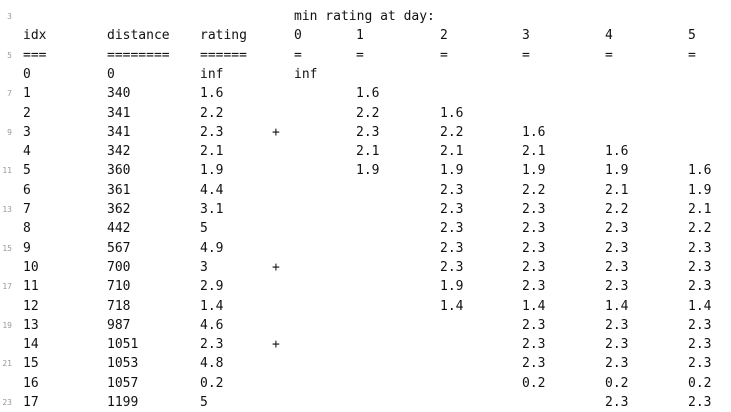 Image resolution: width=731 pixels, height=412 pixels. What do you see at coordinates (6, 55) in the screenshot?
I see `line-number: 5` at bounding box center [6, 55].